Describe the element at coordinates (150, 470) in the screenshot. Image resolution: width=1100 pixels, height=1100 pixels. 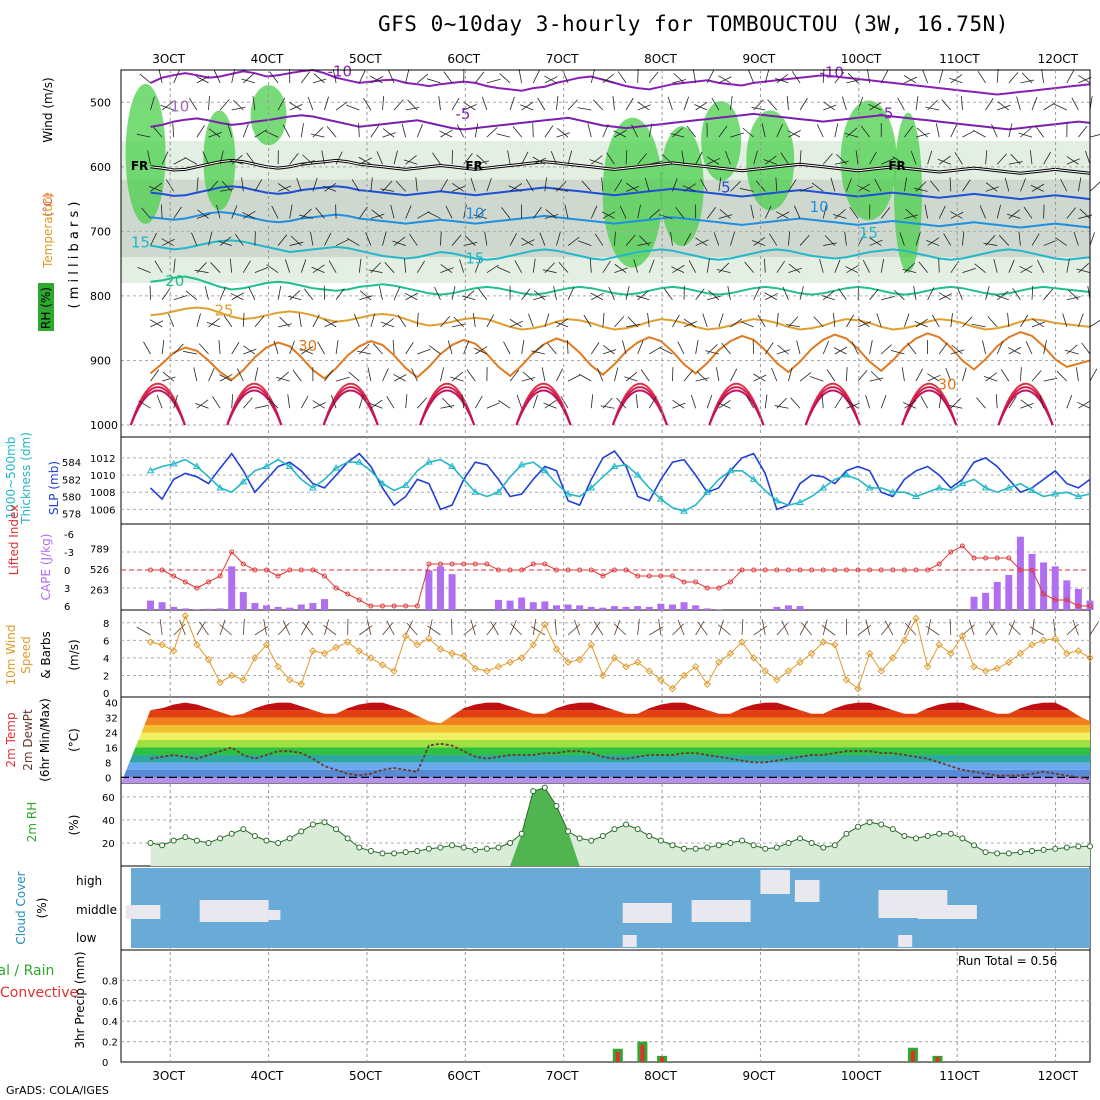
I see `thickness-point` at that location.